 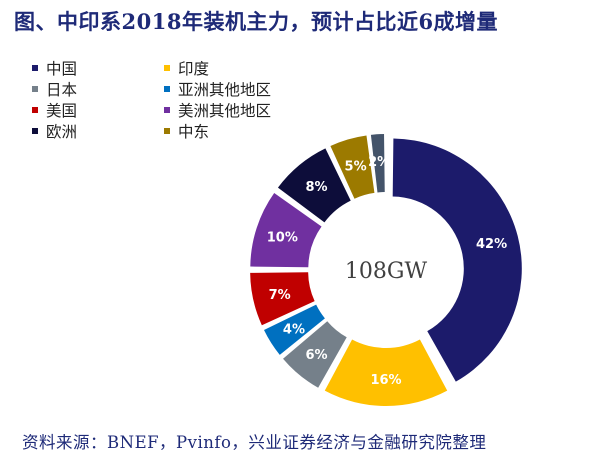 I want to click on slice-data-label: 6%, so click(x=316, y=355).